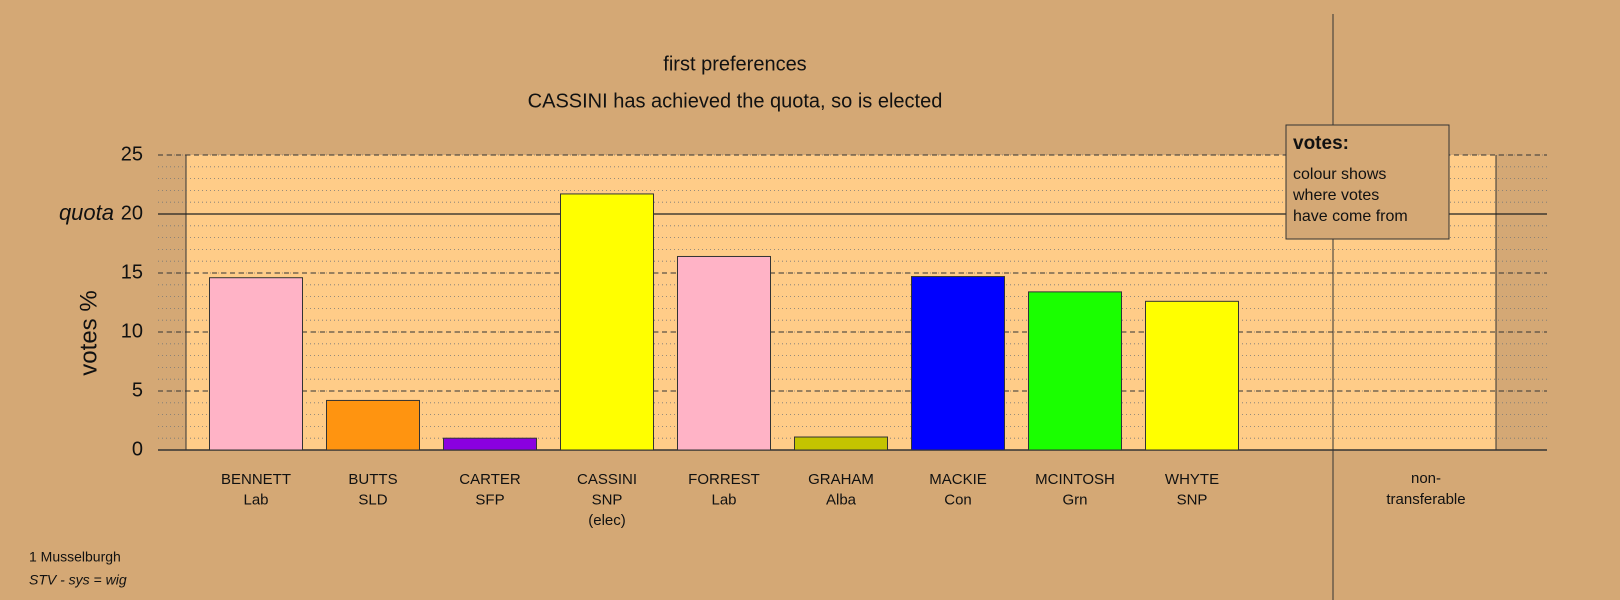 This screenshot has width=1620, height=600. What do you see at coordinates (132, 213) in the screenshot?
I see `y-tick-label: 20` at bounding box center [132, 213].